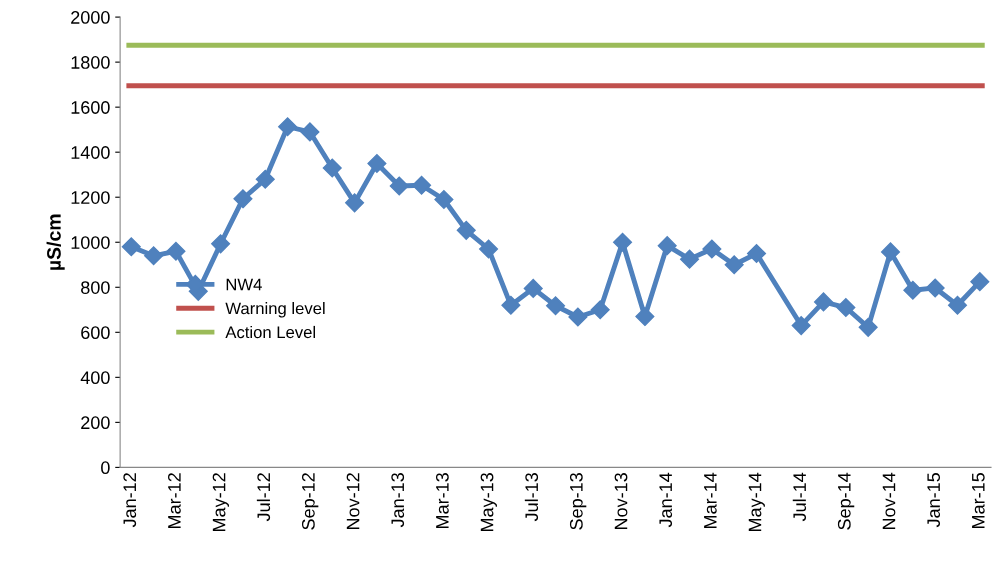 The image size is (1001, 570). I want to click on x-tick-label: Nov-13, so click(621, 501).